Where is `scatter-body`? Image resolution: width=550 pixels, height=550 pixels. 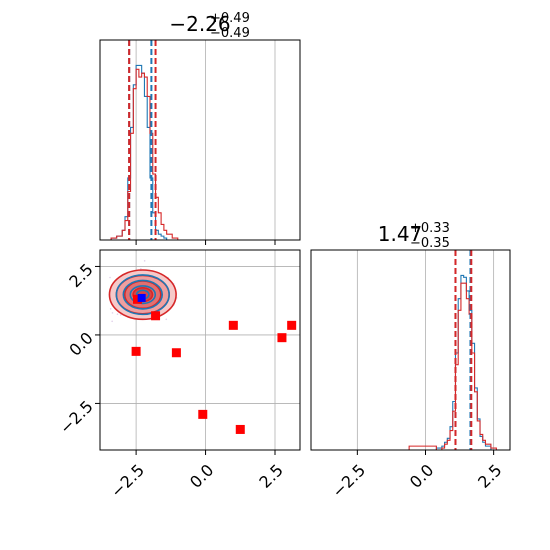
scatter-body is located at coordinates (202, 347).